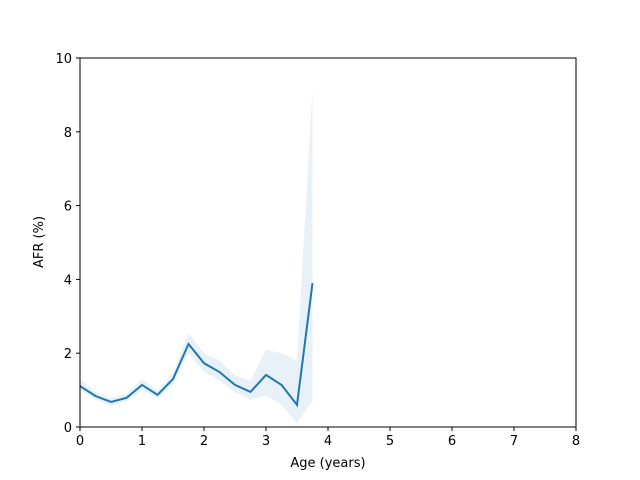 Image resolution: width=640 pixels, height=480 pixels. Describe the element at coordinates (204, 441) in the screenshot. I see `x-tick-label: 2` at that location.